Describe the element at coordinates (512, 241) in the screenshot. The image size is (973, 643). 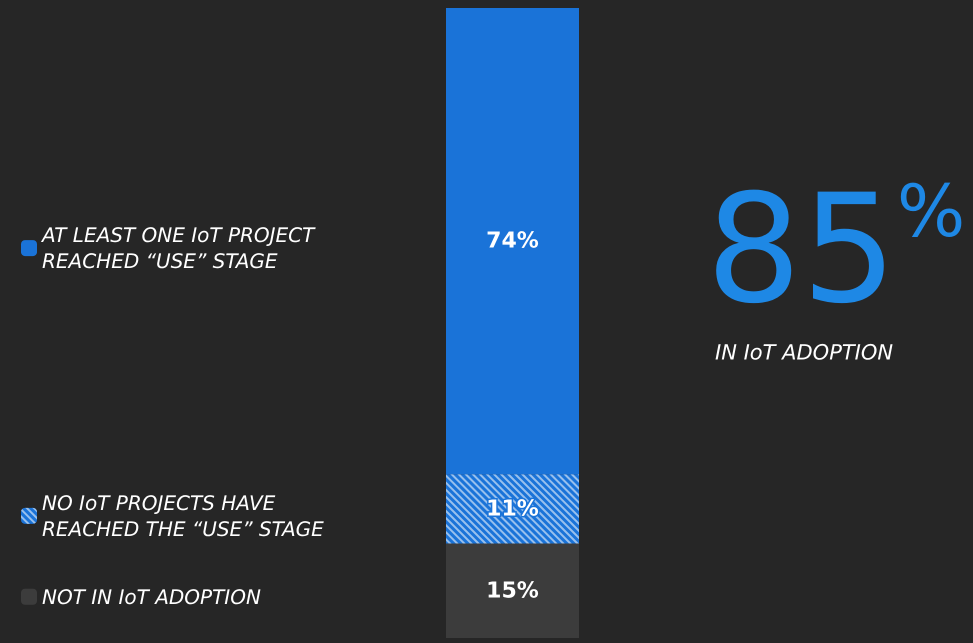
I see `data-label: 74%` at that location.